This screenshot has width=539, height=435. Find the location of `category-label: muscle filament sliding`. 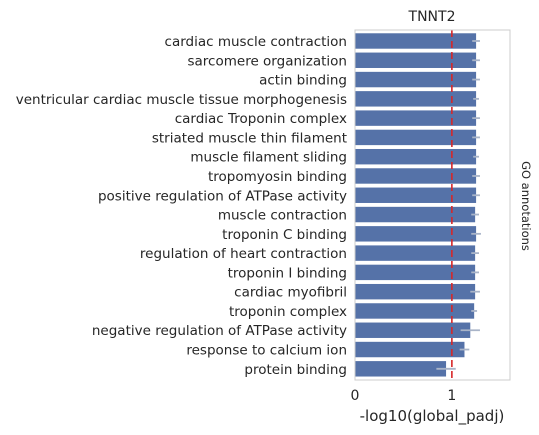

category-label: muscle filament sliding is located at coordinates (268, 158).